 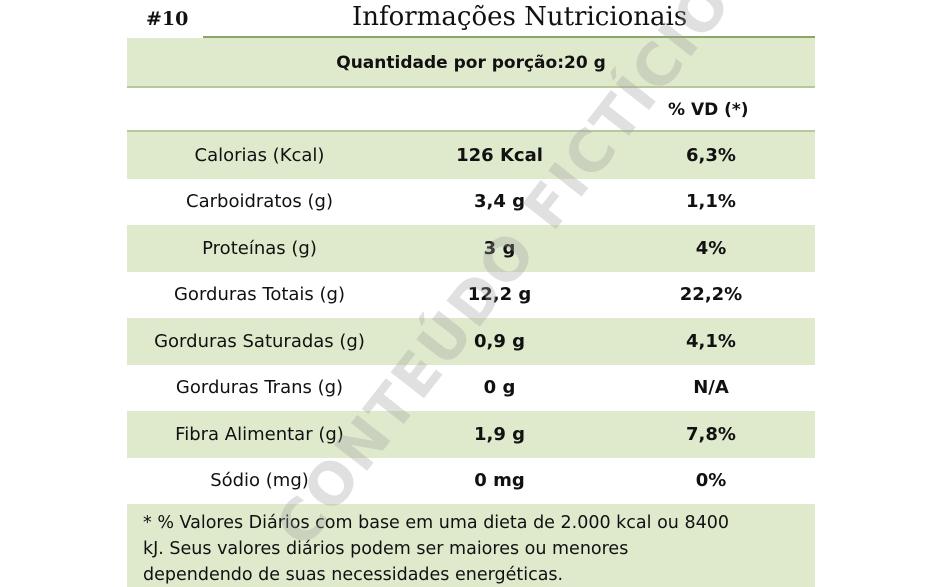 What do you see at coordinates (471, 387) in the screenshot?
I see `table-row: Gorduras Trans (g) 0 g N/A` at bounding box center [471, 387].